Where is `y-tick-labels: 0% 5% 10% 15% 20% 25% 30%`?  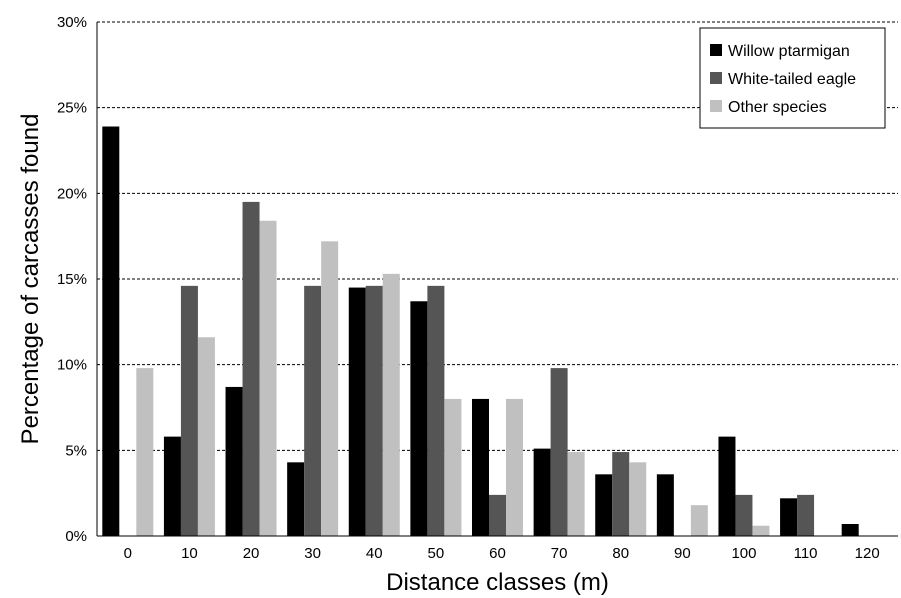 y-tick-labels: 0% 5% 10% 15% 20% 25% 30% is located at coordinates (72, 279).